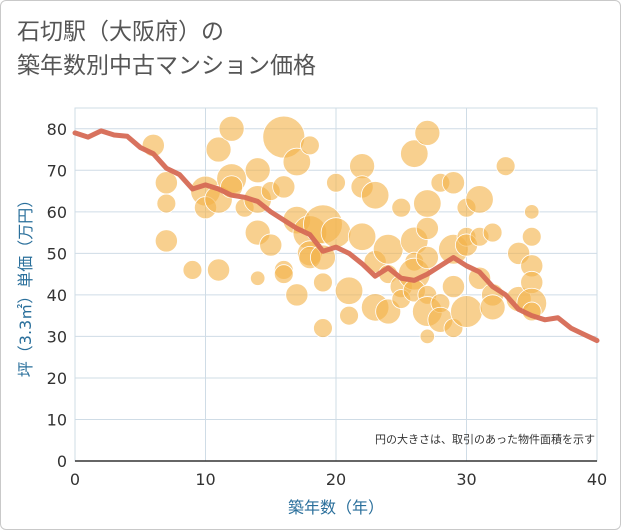  I want to click on x-tick-label: 0, so click(75, 479).